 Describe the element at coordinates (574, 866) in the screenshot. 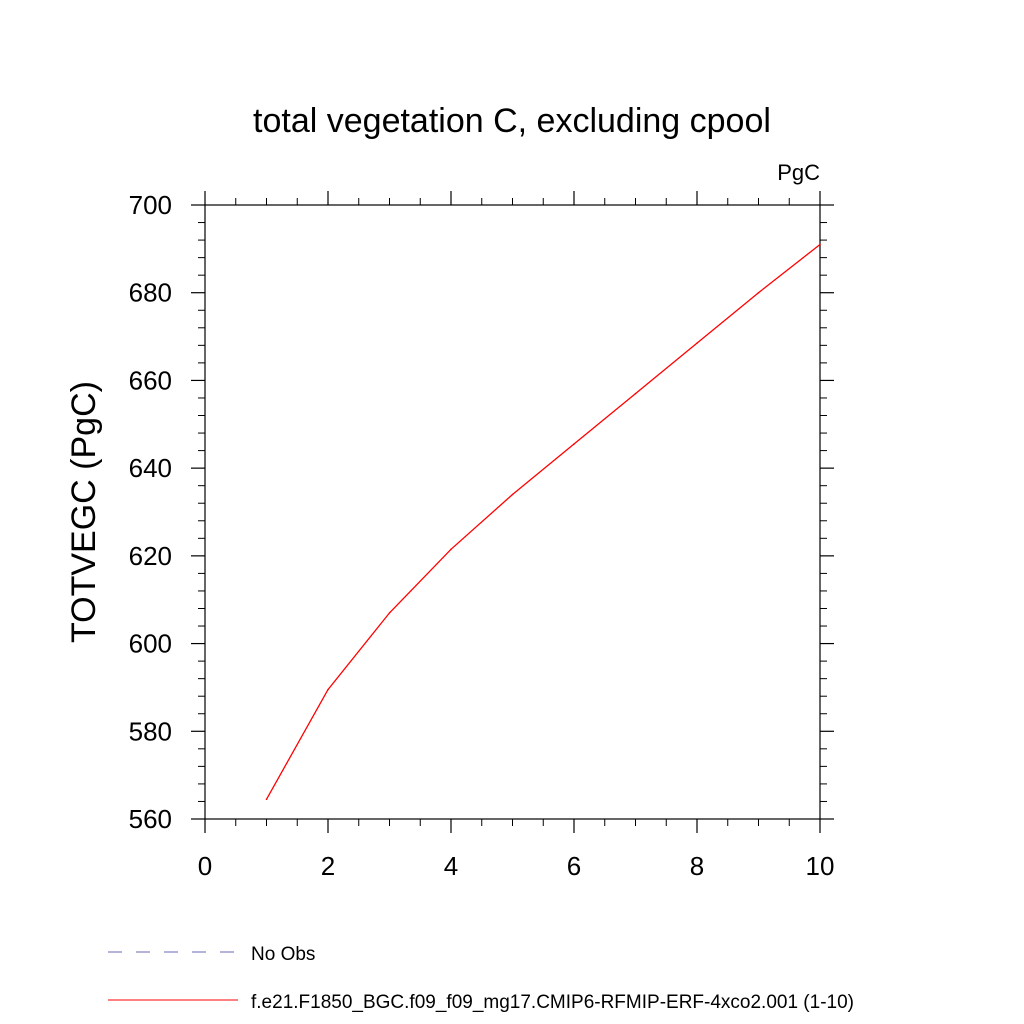

I see `x-tick-label: 6` at that location.